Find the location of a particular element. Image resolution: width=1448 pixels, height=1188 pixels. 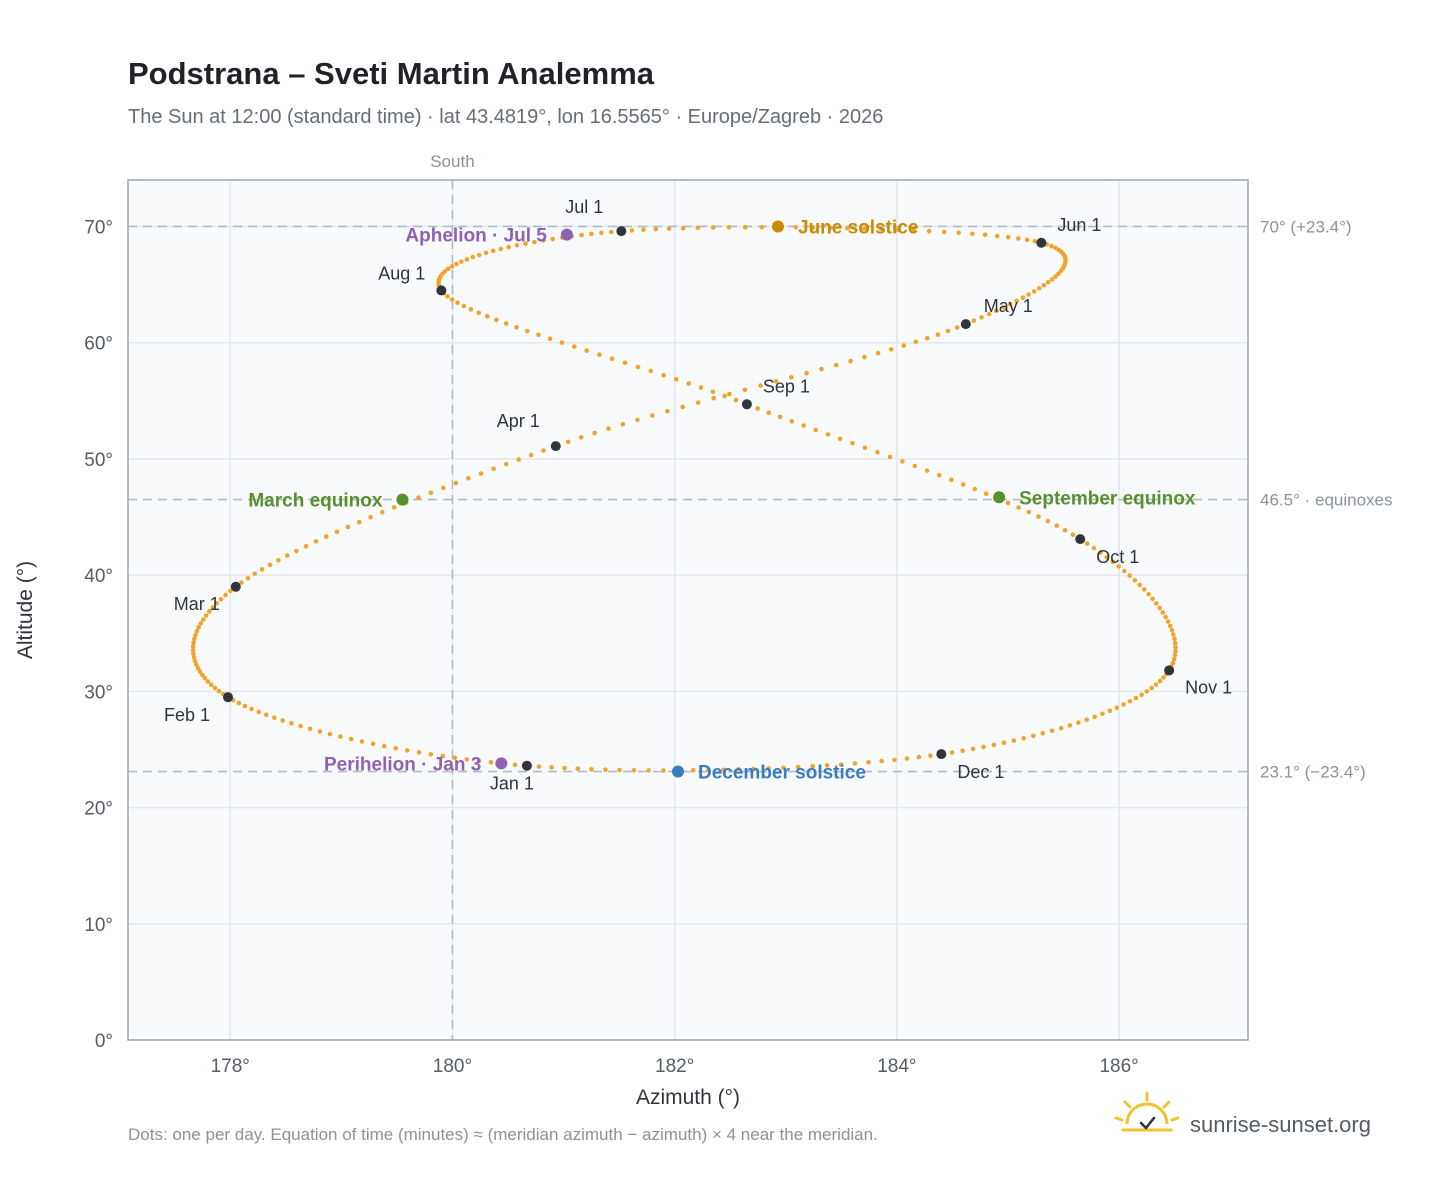

month-label: Mar 1 is located at coordinates (197, 604).